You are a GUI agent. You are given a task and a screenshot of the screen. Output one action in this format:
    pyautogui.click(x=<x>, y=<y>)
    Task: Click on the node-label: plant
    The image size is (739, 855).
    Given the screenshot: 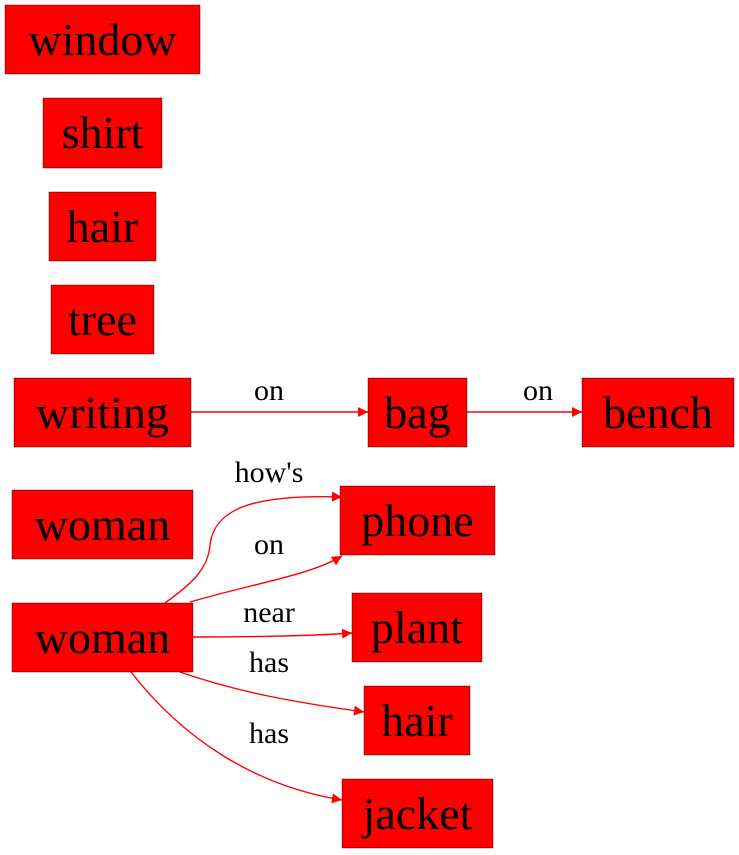 What is the action you would take?
    pyautogui.click(x=417, y=627)
    